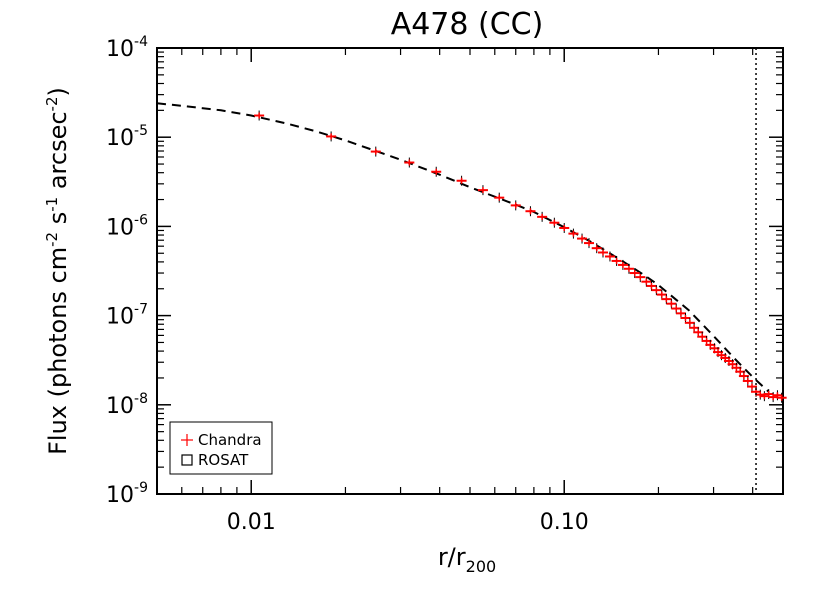 The width and height of the screenshot is (830, 593). I want to click on chart-title: A478 (CC), so click(467, 24).